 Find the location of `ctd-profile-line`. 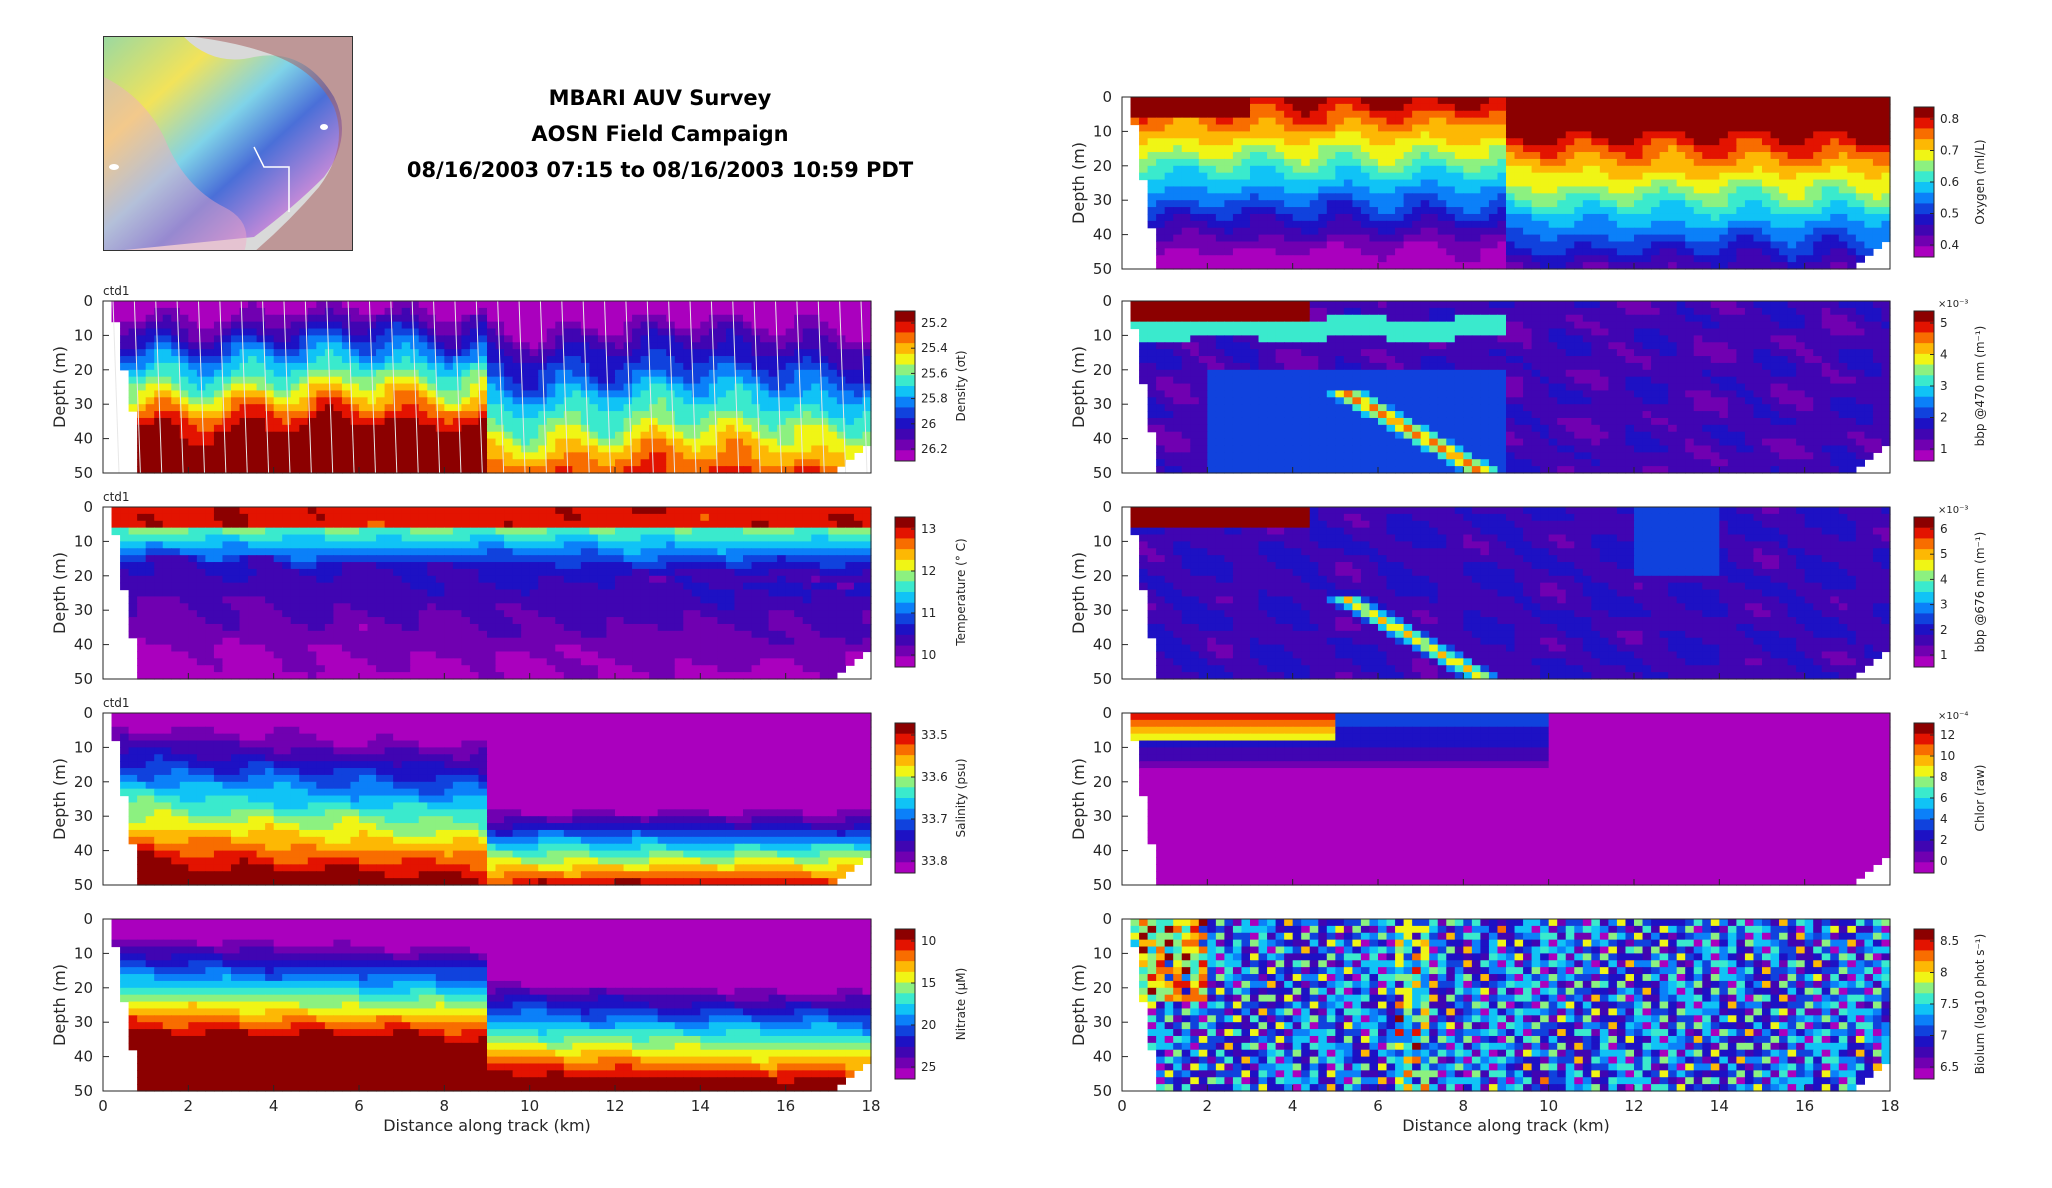

ctd-profile-line is located at coordinates (800, 387).